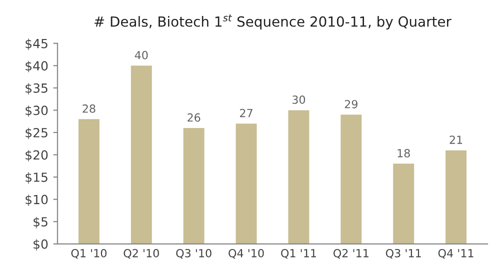 The image size is (500, 271). Describe the element at coordinates (37, 134) in the screenshot. I see `y-tick-label: $25` at that location.